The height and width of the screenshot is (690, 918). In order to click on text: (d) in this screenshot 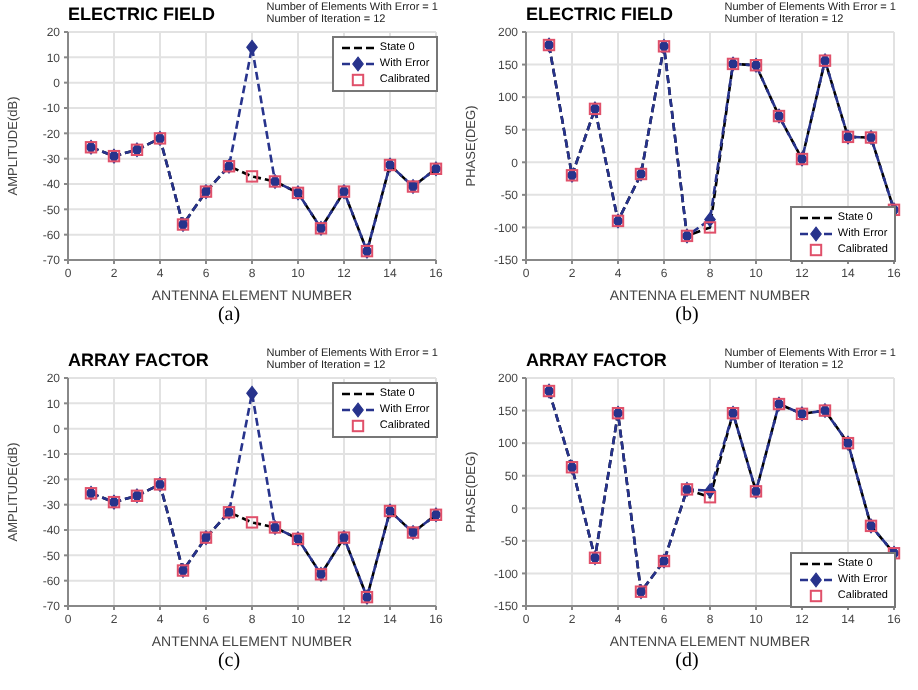, I will do `click(687, 660)`.